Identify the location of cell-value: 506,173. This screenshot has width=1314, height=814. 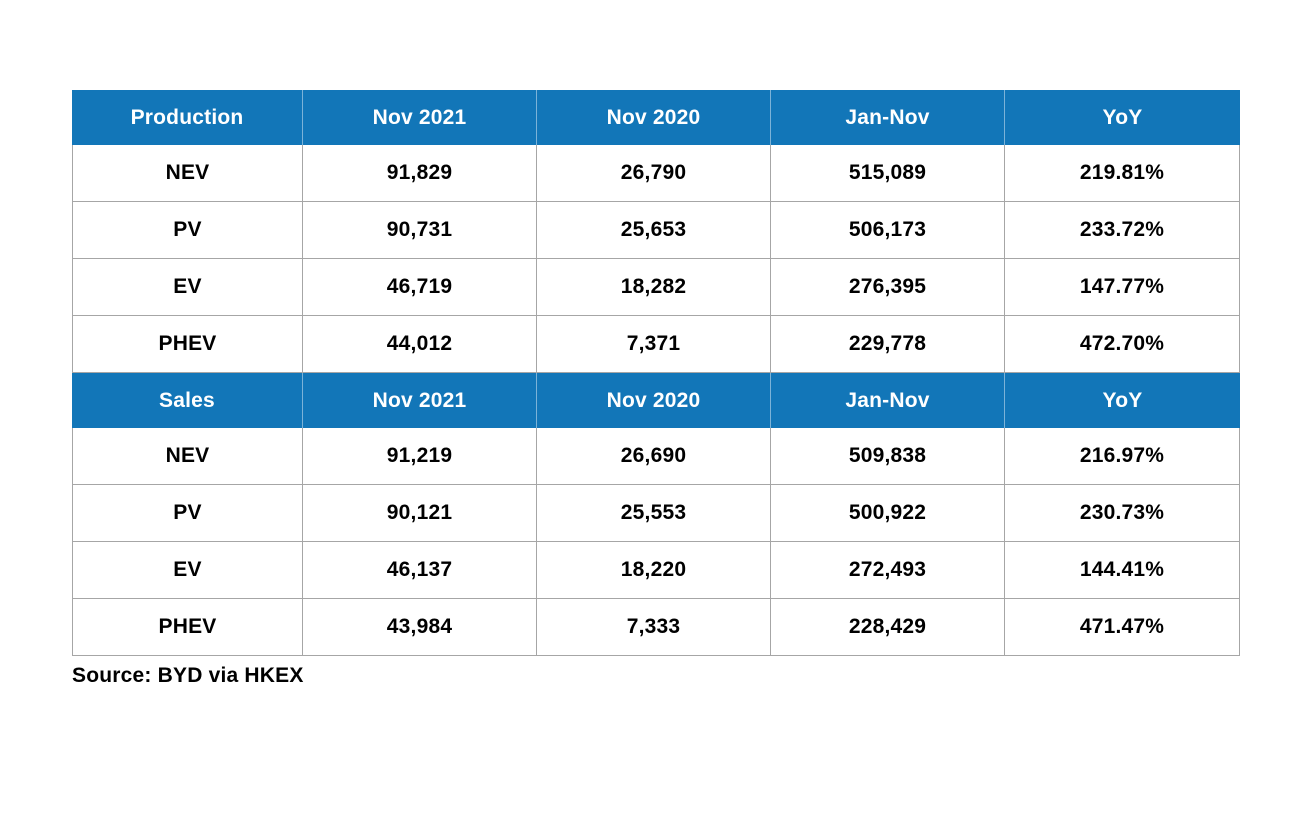
(888, 230).